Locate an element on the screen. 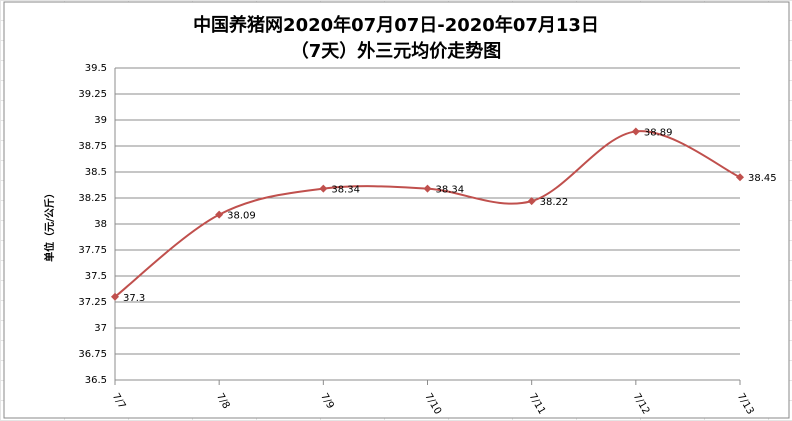  data-label: 37.3 is located at coordinates (134, 298).